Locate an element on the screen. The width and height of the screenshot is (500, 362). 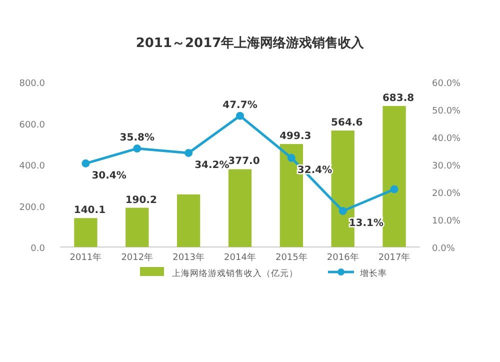
y-tick-label: 800.0 is located at coordinates (32, 84).